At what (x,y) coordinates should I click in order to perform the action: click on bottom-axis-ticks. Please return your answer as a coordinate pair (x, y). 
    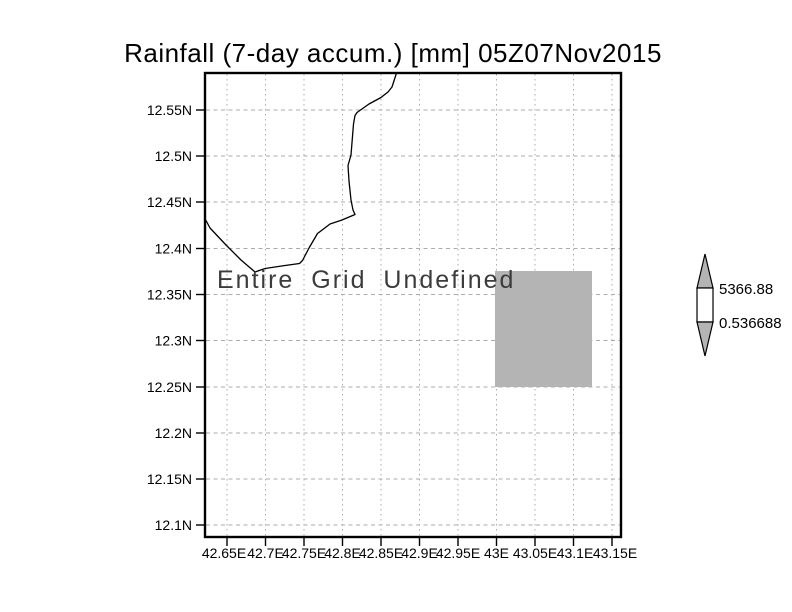
    Looking at the image, I should click on (419, 542).